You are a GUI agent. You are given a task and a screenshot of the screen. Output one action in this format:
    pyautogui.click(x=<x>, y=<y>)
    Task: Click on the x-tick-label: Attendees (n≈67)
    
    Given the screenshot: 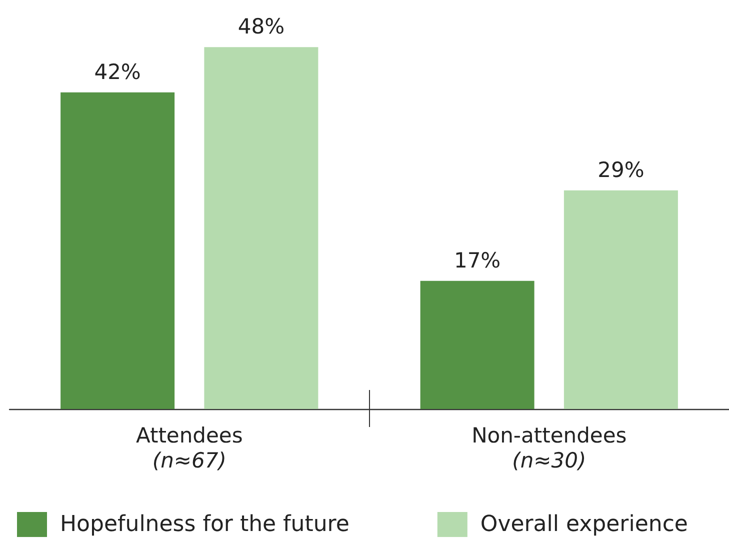 What is the action you would take?
    pyautogui.click(x=189, y=448)
    